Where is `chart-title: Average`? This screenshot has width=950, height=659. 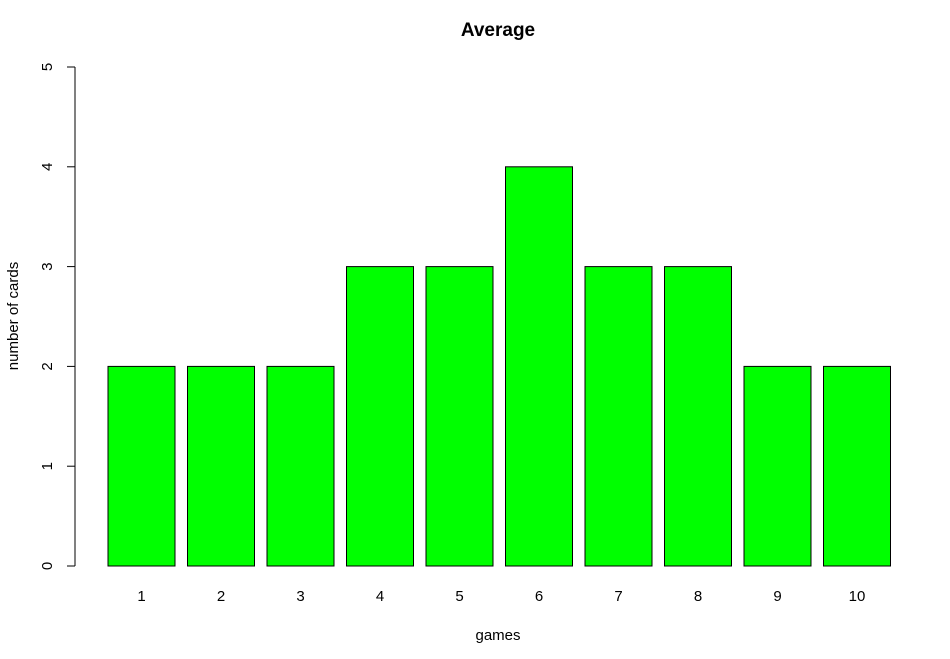 chart-title: Average is located at coordinates (498, 30).